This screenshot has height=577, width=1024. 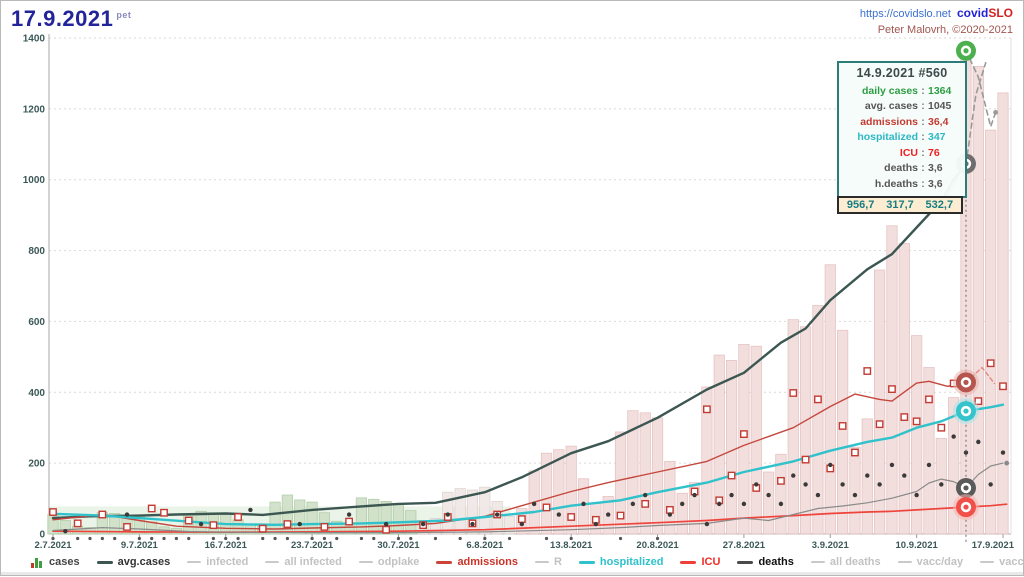 What do you see at coordinates (939, 205) in the screenshot?
I see `tooltip-footer-value: 532,7` at bounding box center [939, 205].